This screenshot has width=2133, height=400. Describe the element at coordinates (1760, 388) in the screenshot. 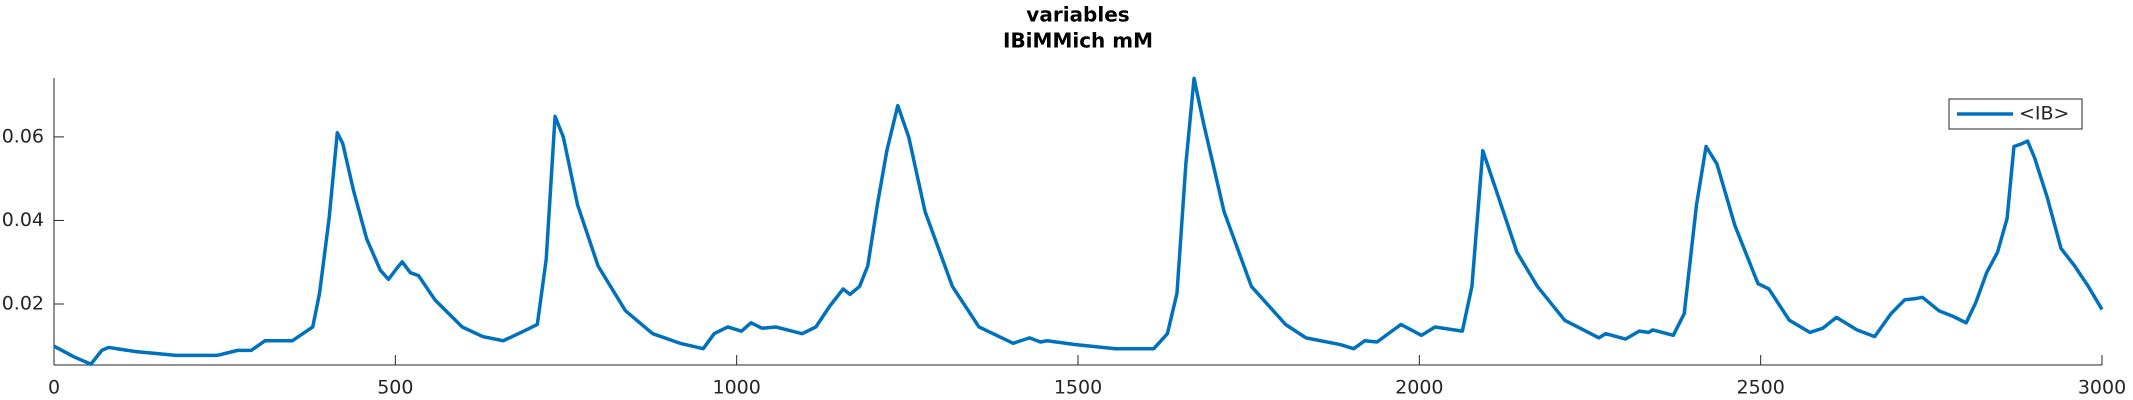

I see `x-tick-label: 2500` at that location.